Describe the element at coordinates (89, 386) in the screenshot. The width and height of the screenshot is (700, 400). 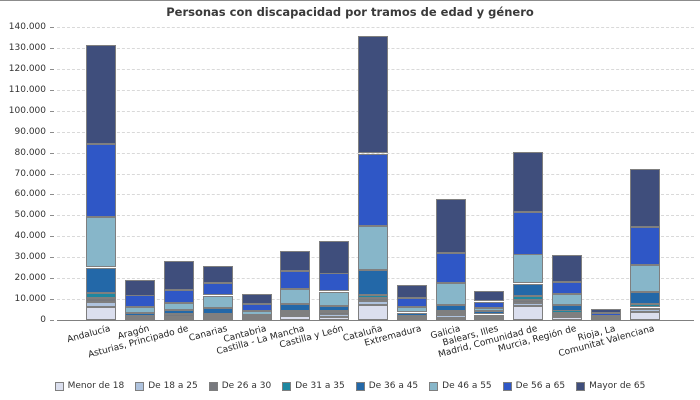
I see `legend-item-1: Menor de 18` at that location.